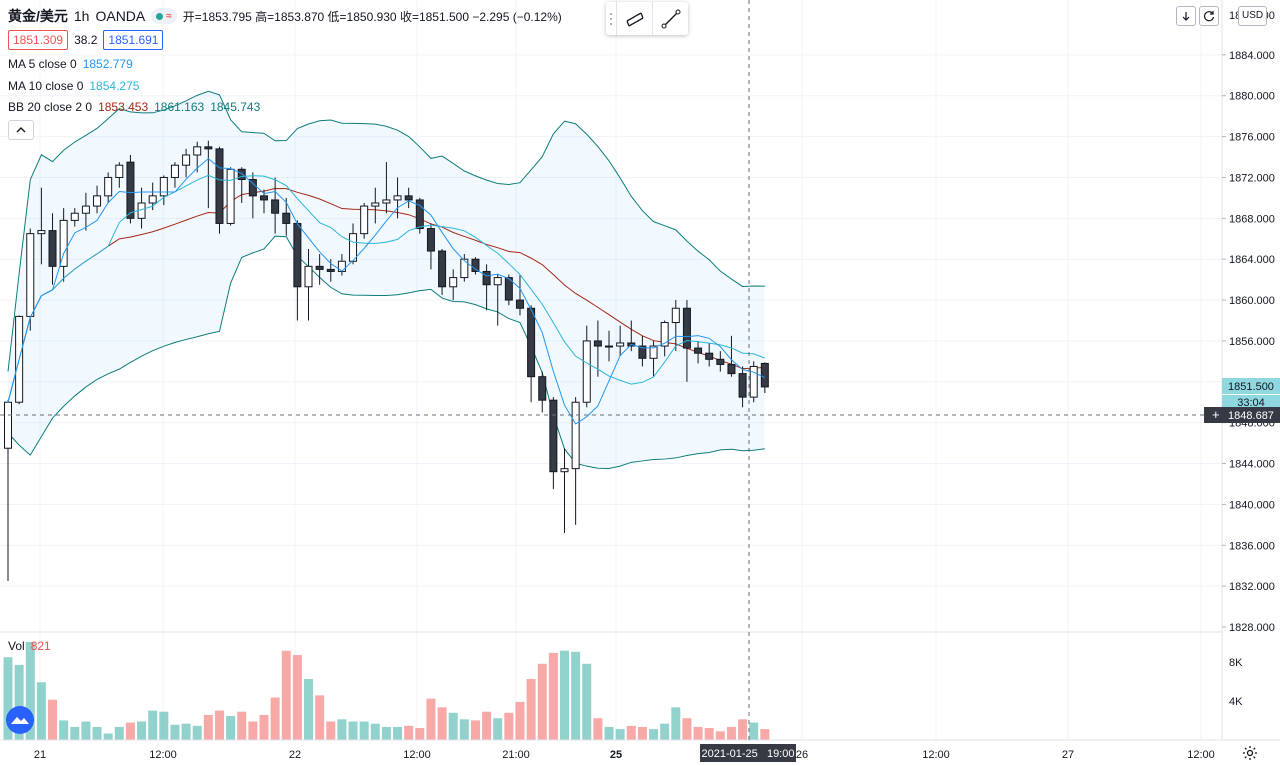 The height and width of the screenshot is (766, 1280). What do you see at coordinates (50, 107) in the screenshot?
I see `bb-label: BB 20 close 2 0` at bounding box center [50, 107].